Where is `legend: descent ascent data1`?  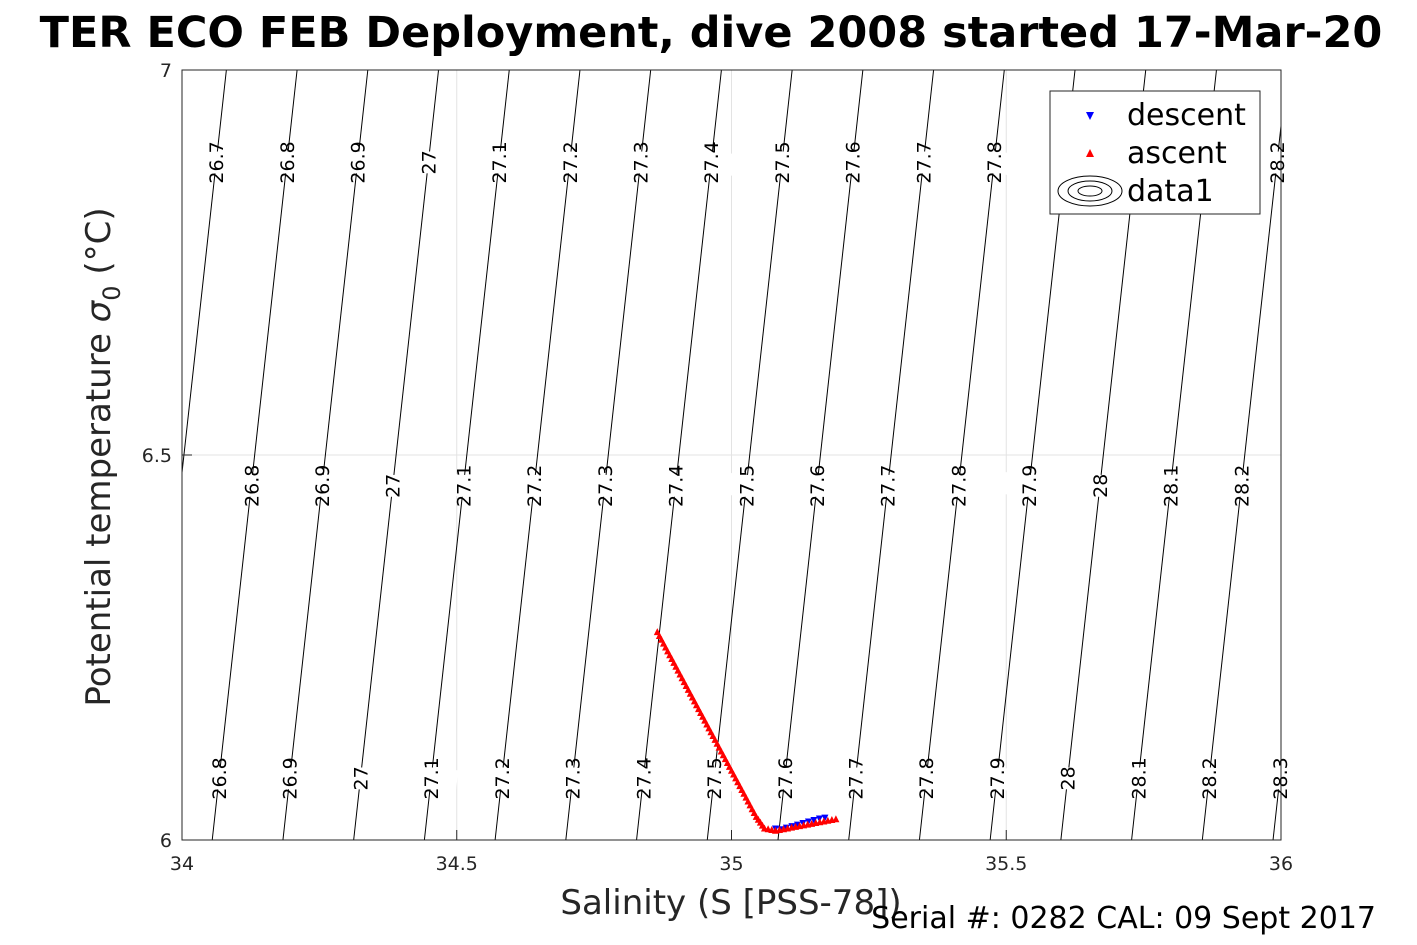 legend: descent ascent data1 is located at coordinates (1155, 152).